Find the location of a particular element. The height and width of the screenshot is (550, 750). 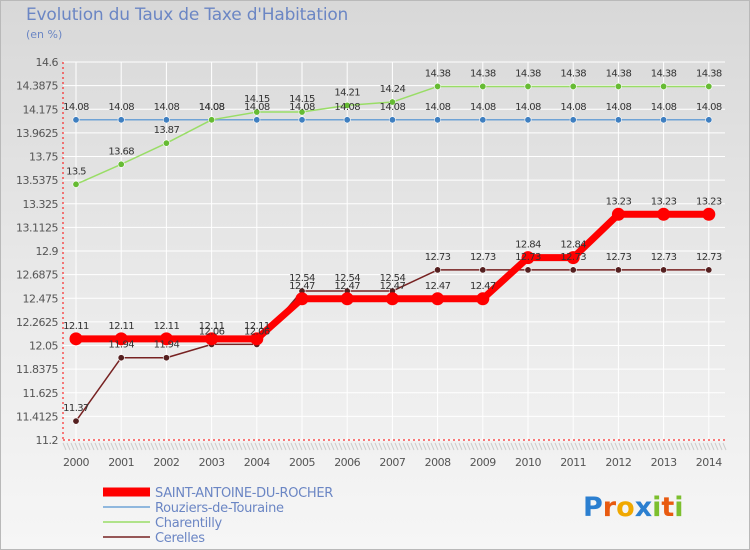

x-tick-label: 2006 is located at coordinates (347, 462).